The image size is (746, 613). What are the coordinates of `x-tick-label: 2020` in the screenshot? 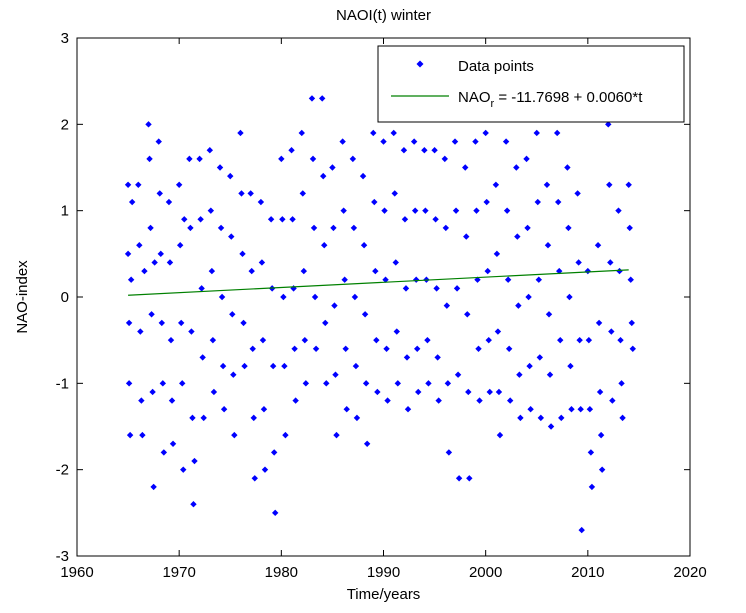 It's located at (689, 572).